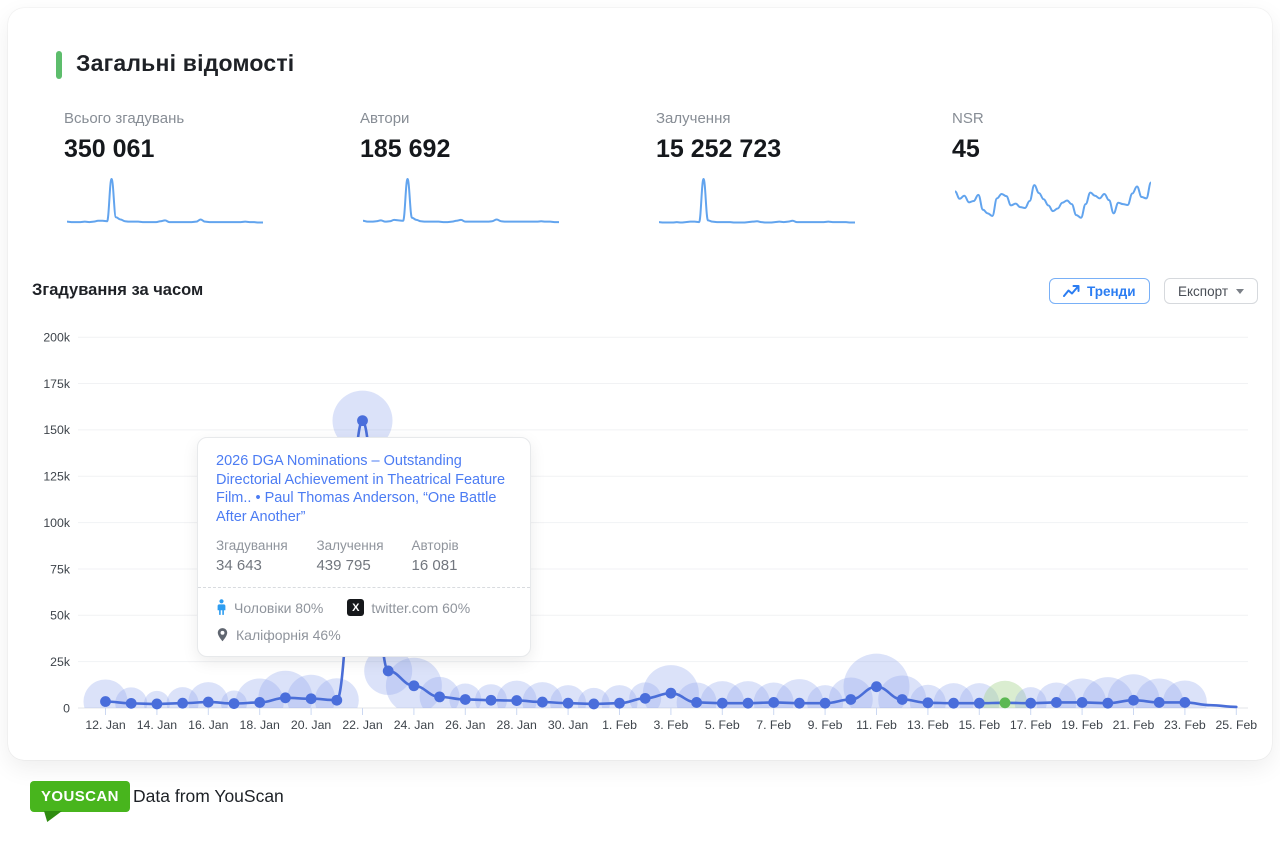 The image size is (1280, 841). What do you see at coordinates (57, 384) in the screenshot?
I see `svg-text: 175k` at bounding box center [57, 384].